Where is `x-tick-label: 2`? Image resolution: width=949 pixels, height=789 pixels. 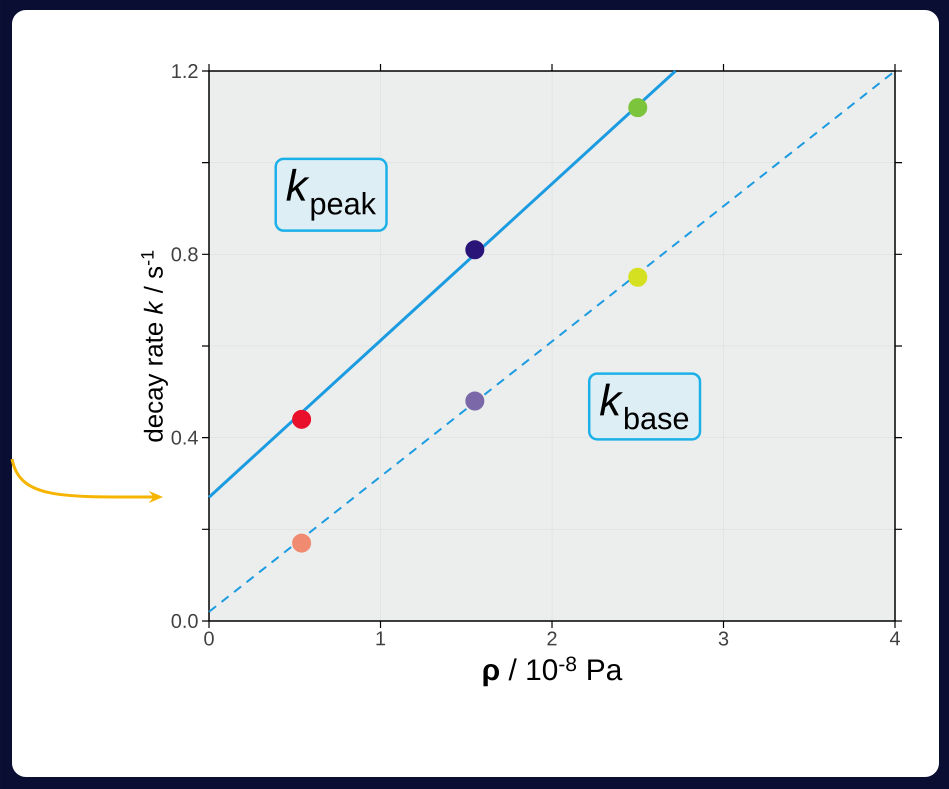
x-tick-label: 2 is located at coordinates (552, 639).